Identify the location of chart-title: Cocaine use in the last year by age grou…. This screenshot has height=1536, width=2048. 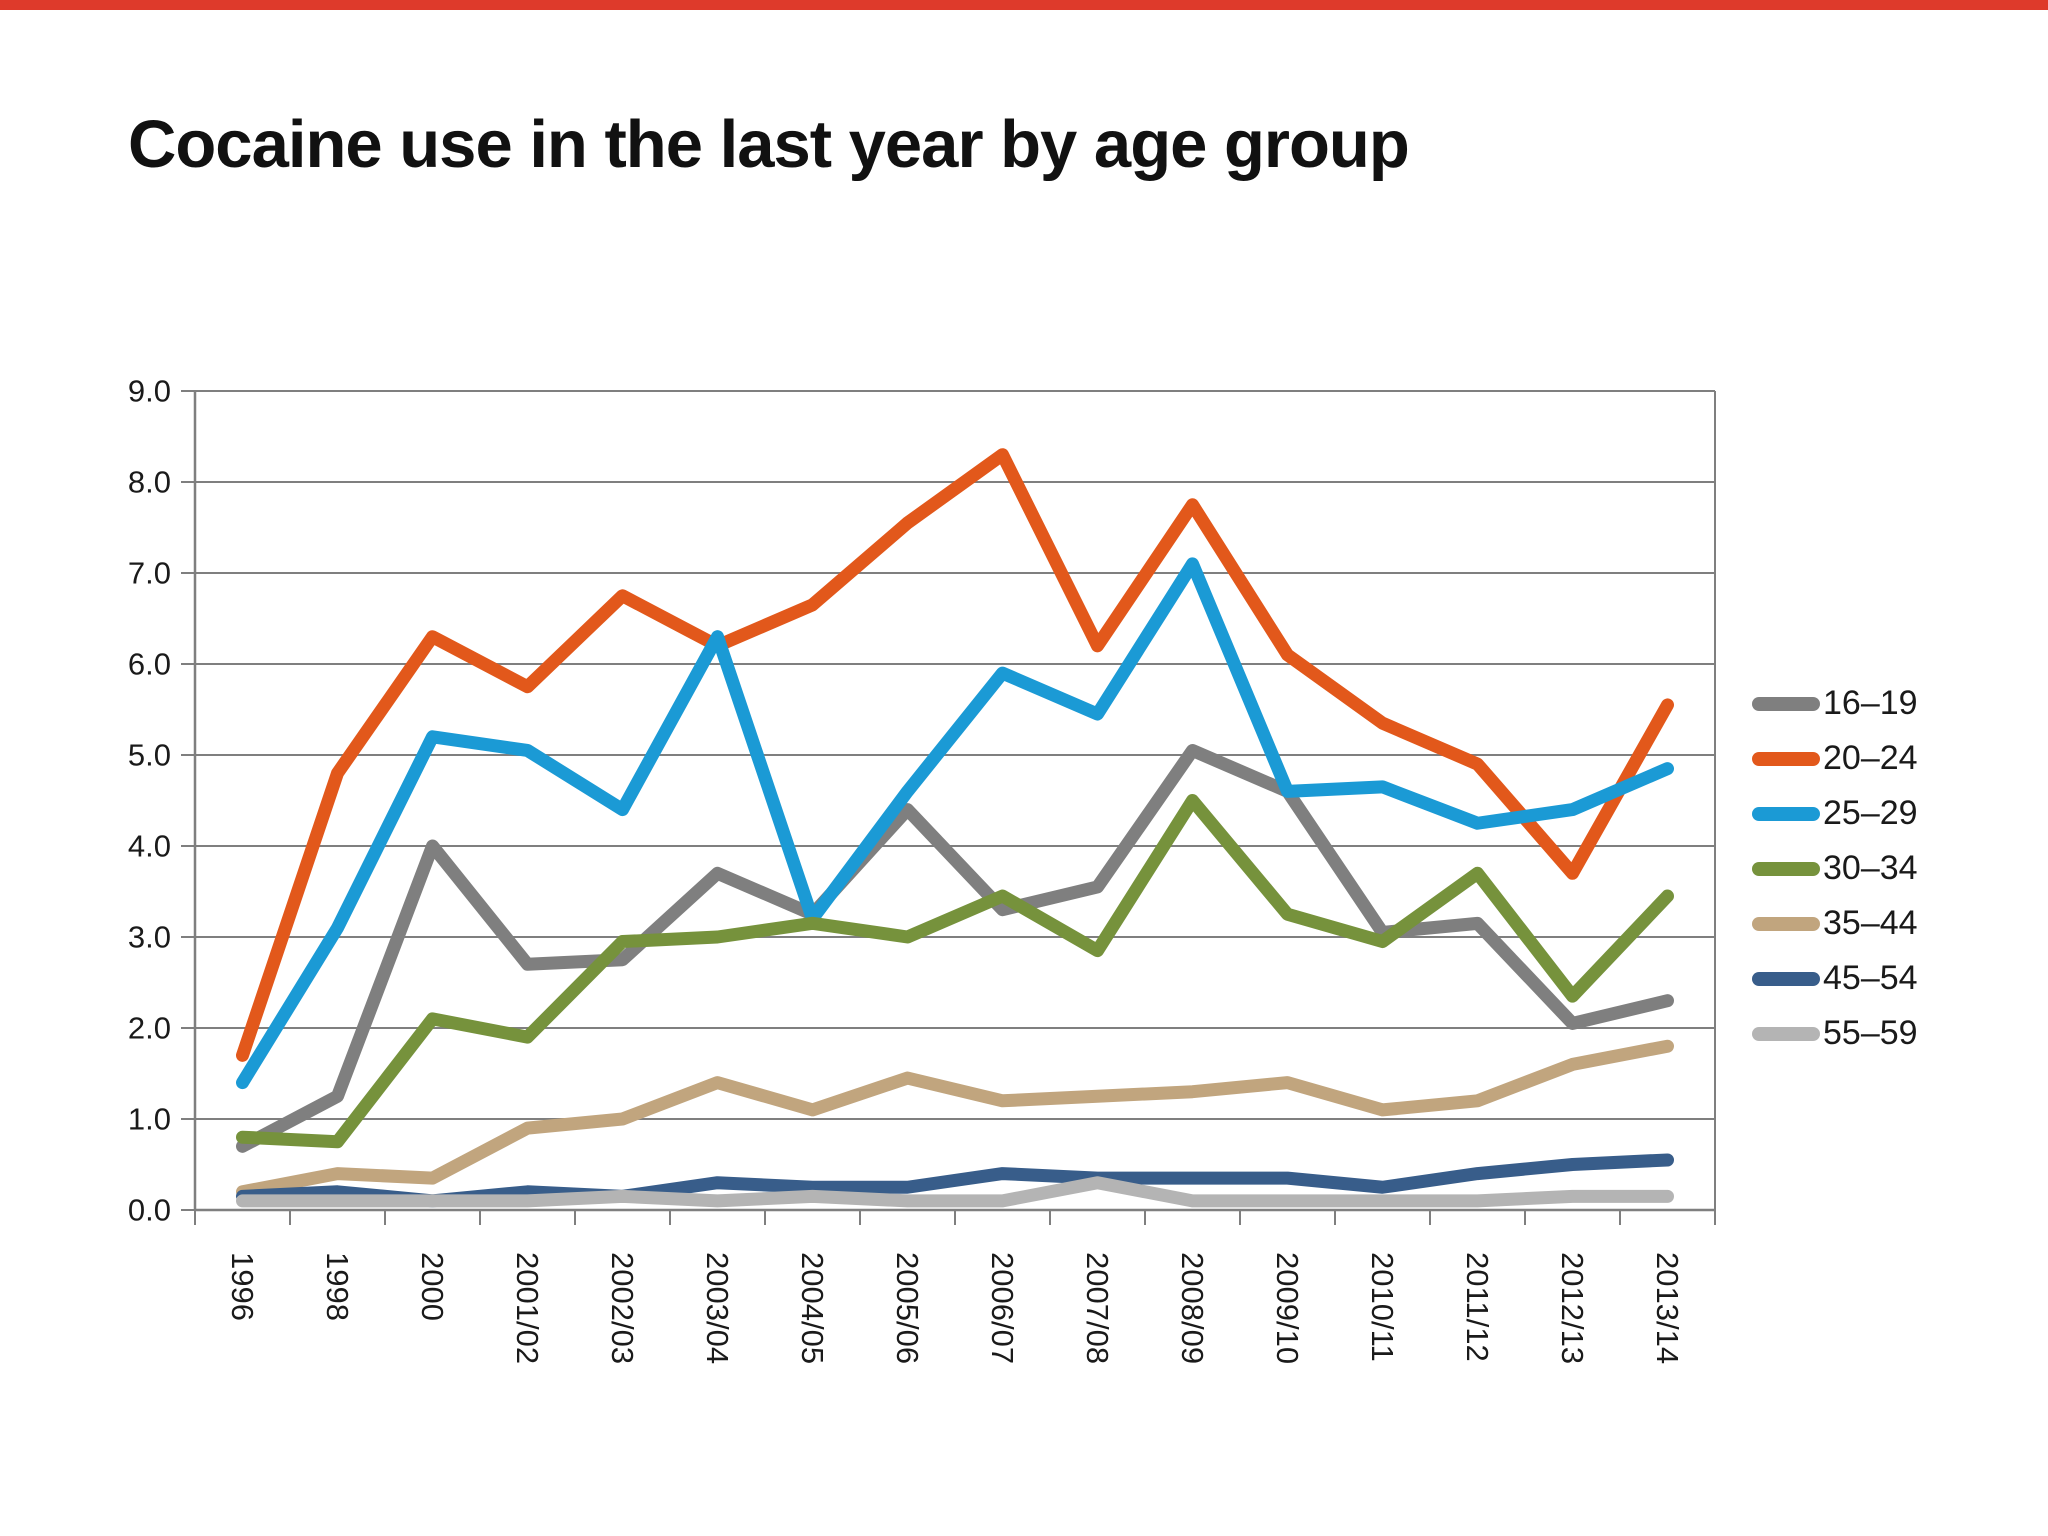
(769, 144).